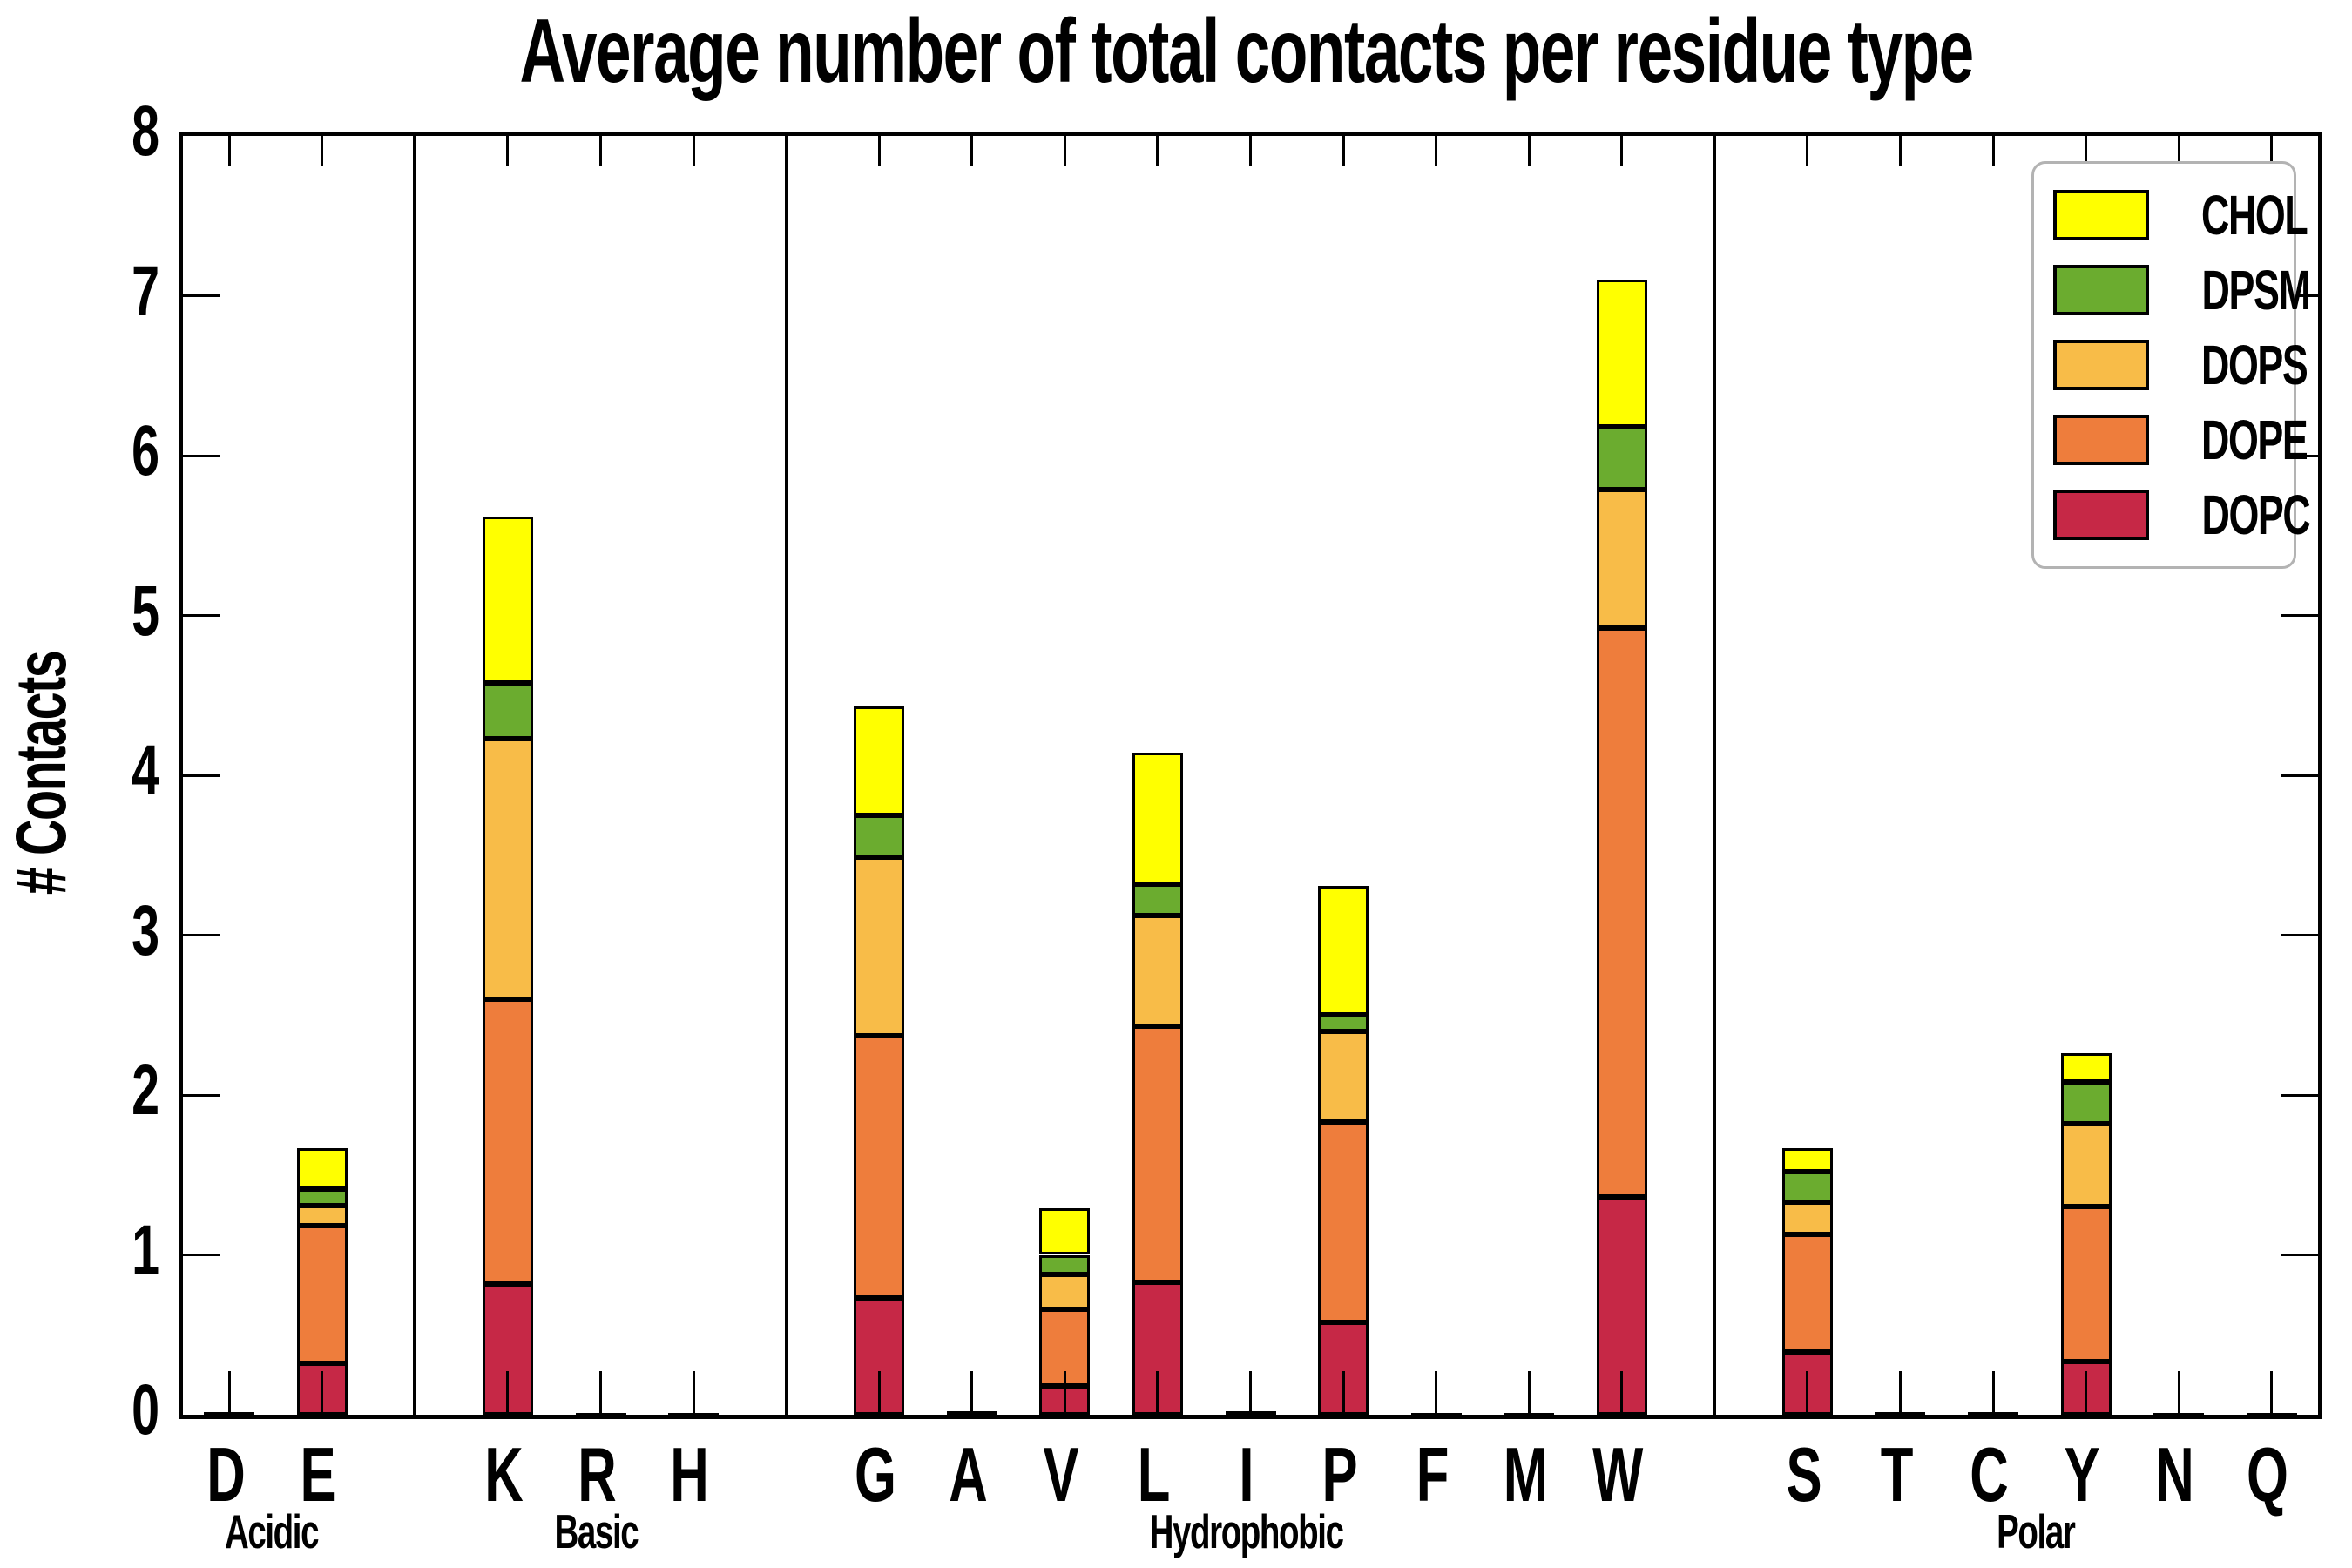  I want to click on group-label-text: Hydrophobic, so click(1246, 1531).